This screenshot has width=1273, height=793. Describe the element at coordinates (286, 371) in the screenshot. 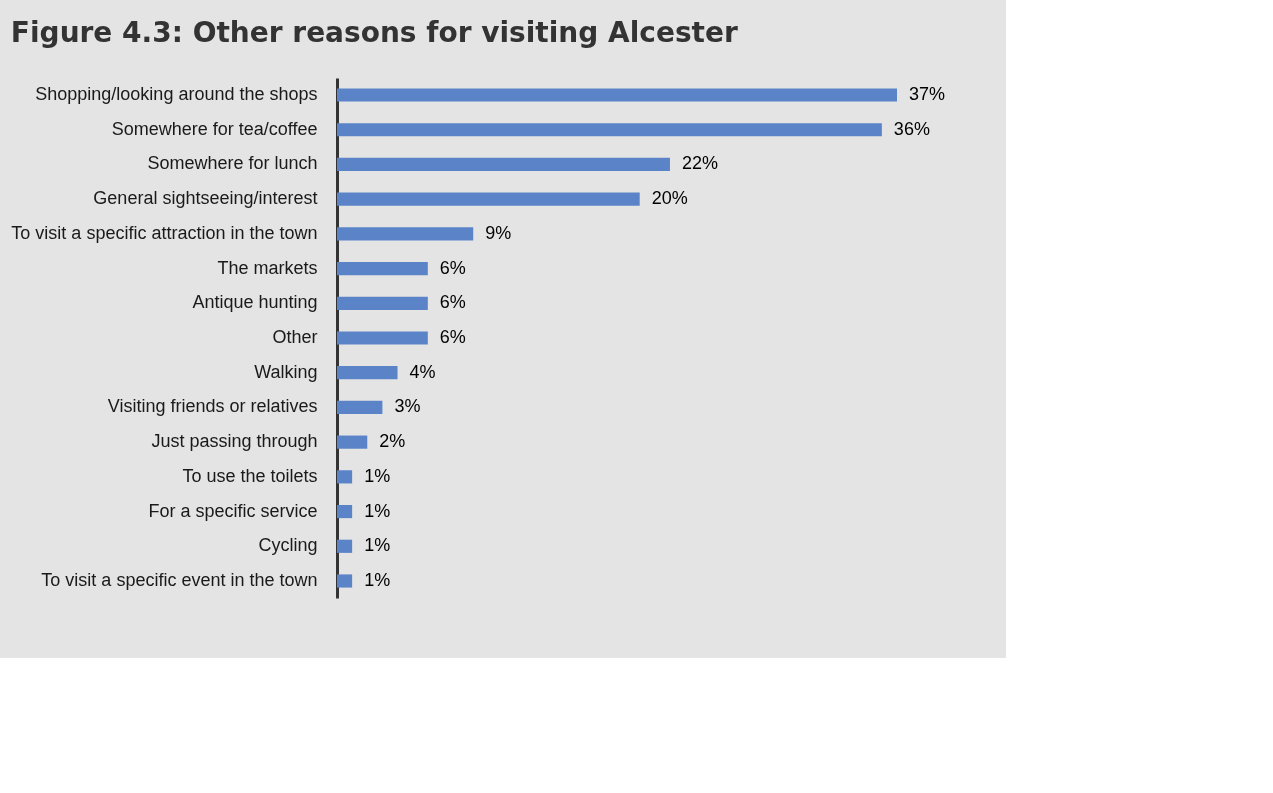

I see `y-tick-label: Walking` at that location.